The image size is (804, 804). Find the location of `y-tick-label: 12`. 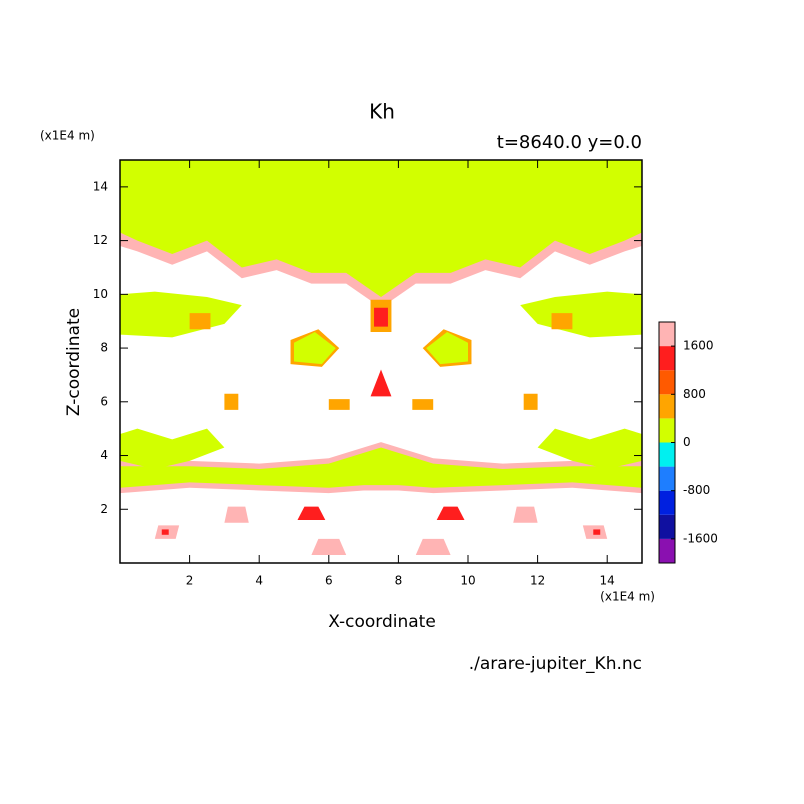

y-tick-label: 12 is located at coordinates (100, 240).